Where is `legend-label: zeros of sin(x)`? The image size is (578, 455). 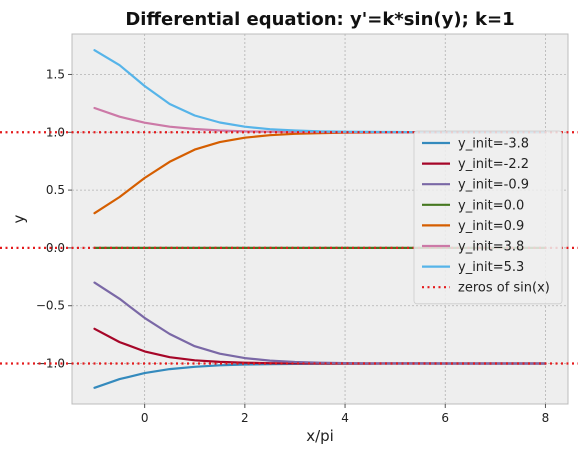 legend-label: zeros of sin(x) is located at coordinates (504, 288).